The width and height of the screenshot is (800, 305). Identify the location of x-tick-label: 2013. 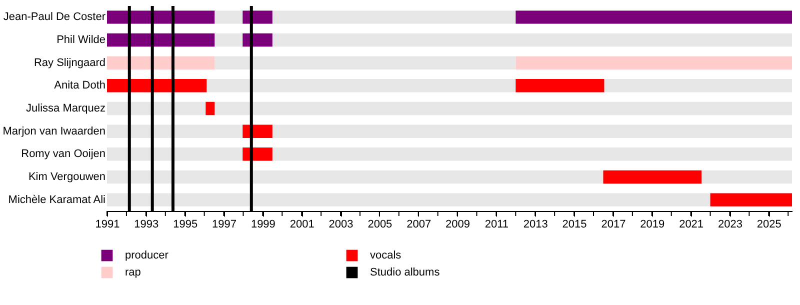
(535, 224).